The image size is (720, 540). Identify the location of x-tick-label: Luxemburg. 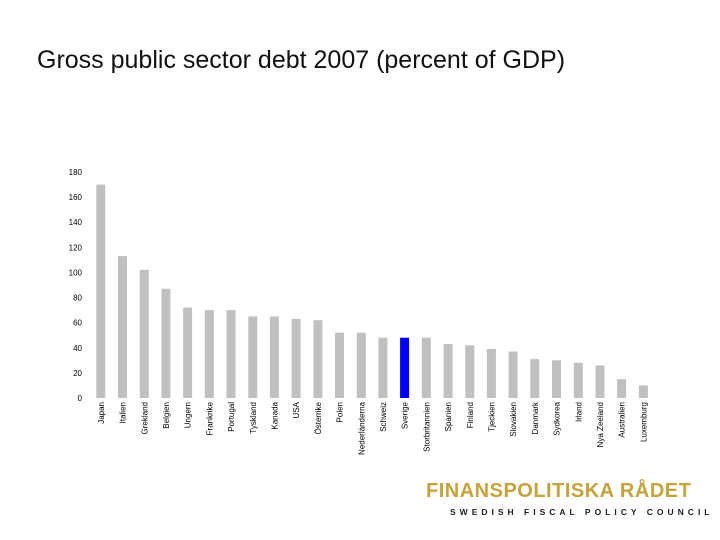
(643, 422).